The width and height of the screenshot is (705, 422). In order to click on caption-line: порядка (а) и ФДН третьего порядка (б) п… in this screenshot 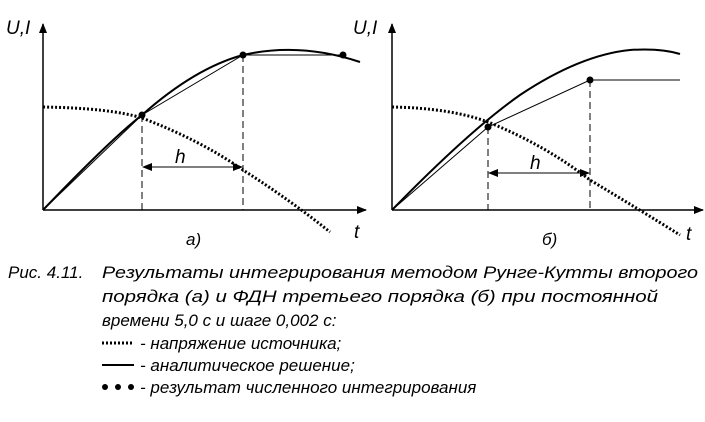, I will do `click(380, 296)`.